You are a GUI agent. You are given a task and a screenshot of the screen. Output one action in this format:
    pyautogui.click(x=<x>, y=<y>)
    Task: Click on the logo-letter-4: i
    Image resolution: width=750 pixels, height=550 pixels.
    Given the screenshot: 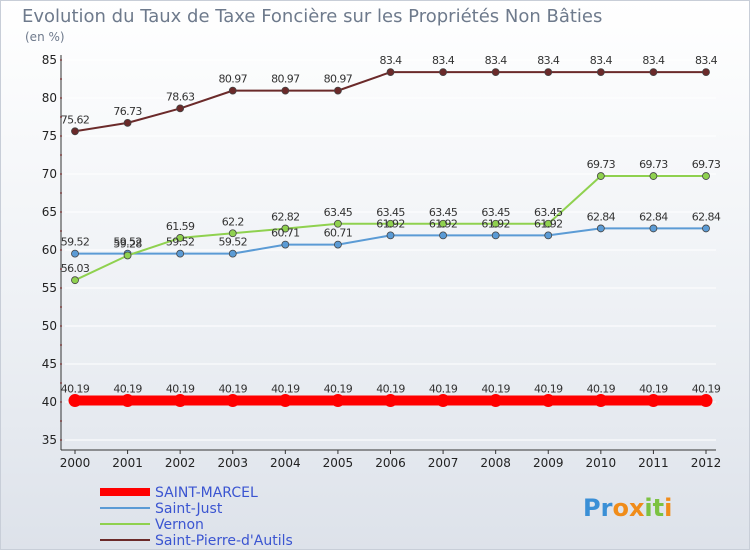 What is the action you would take?
    pyautogui.click(x=648, y=508)
    